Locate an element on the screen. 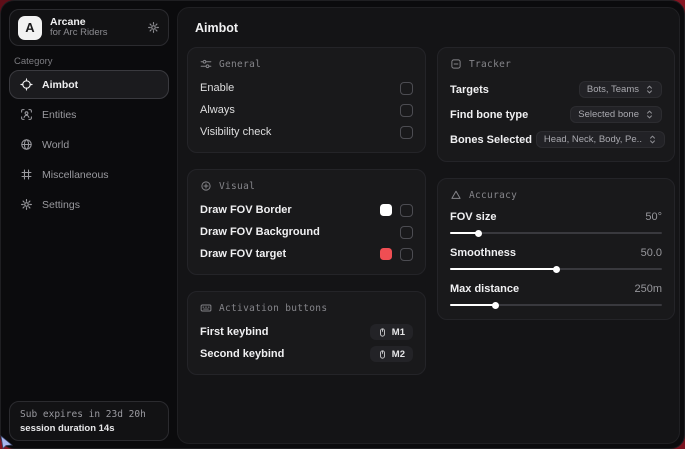 Image resolution: width=685 pixels, height=449 pixels. bones-selected-dropdown: Head, Neck, Body, Pe.. is located at coordinates (600, 139).